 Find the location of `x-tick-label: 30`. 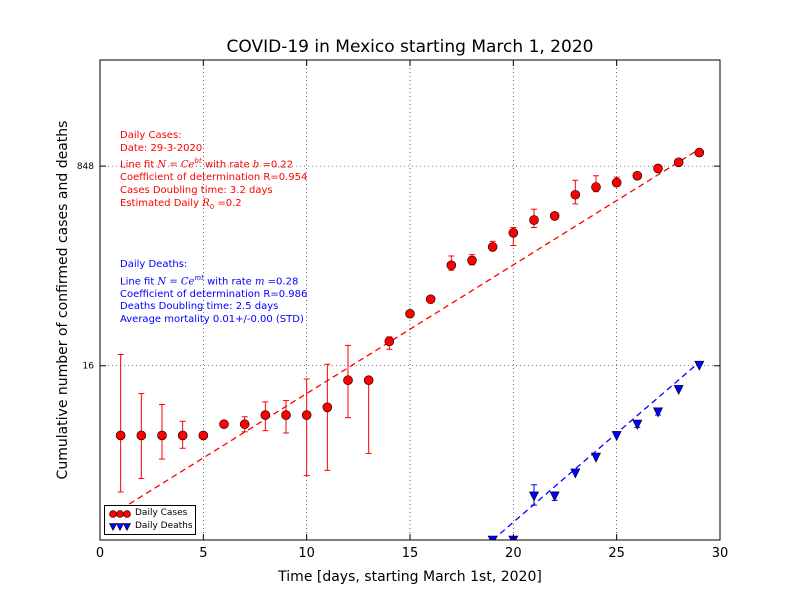

x-tick-label: 30 is located at coordinates (720, 553).